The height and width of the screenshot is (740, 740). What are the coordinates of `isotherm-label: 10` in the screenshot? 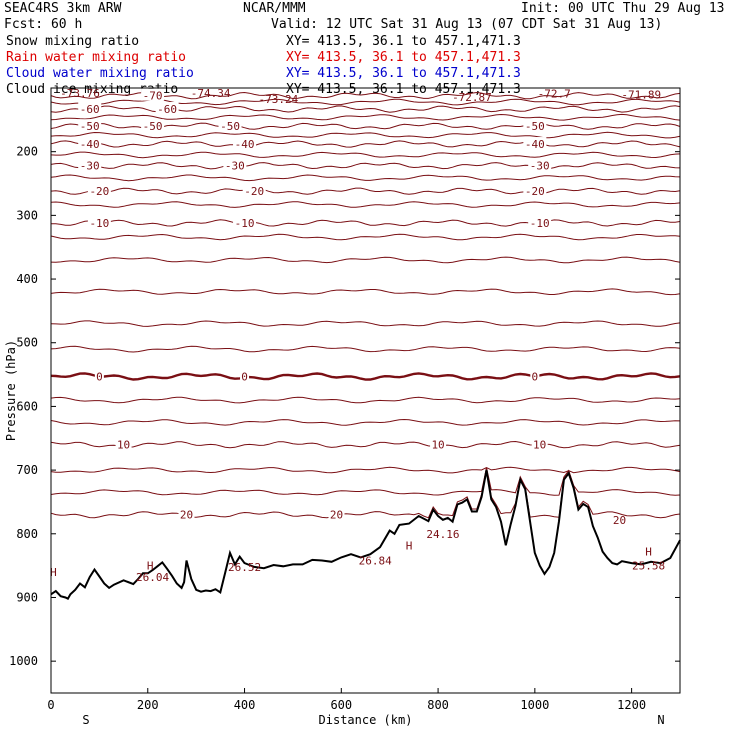 It's located at (539, 445).